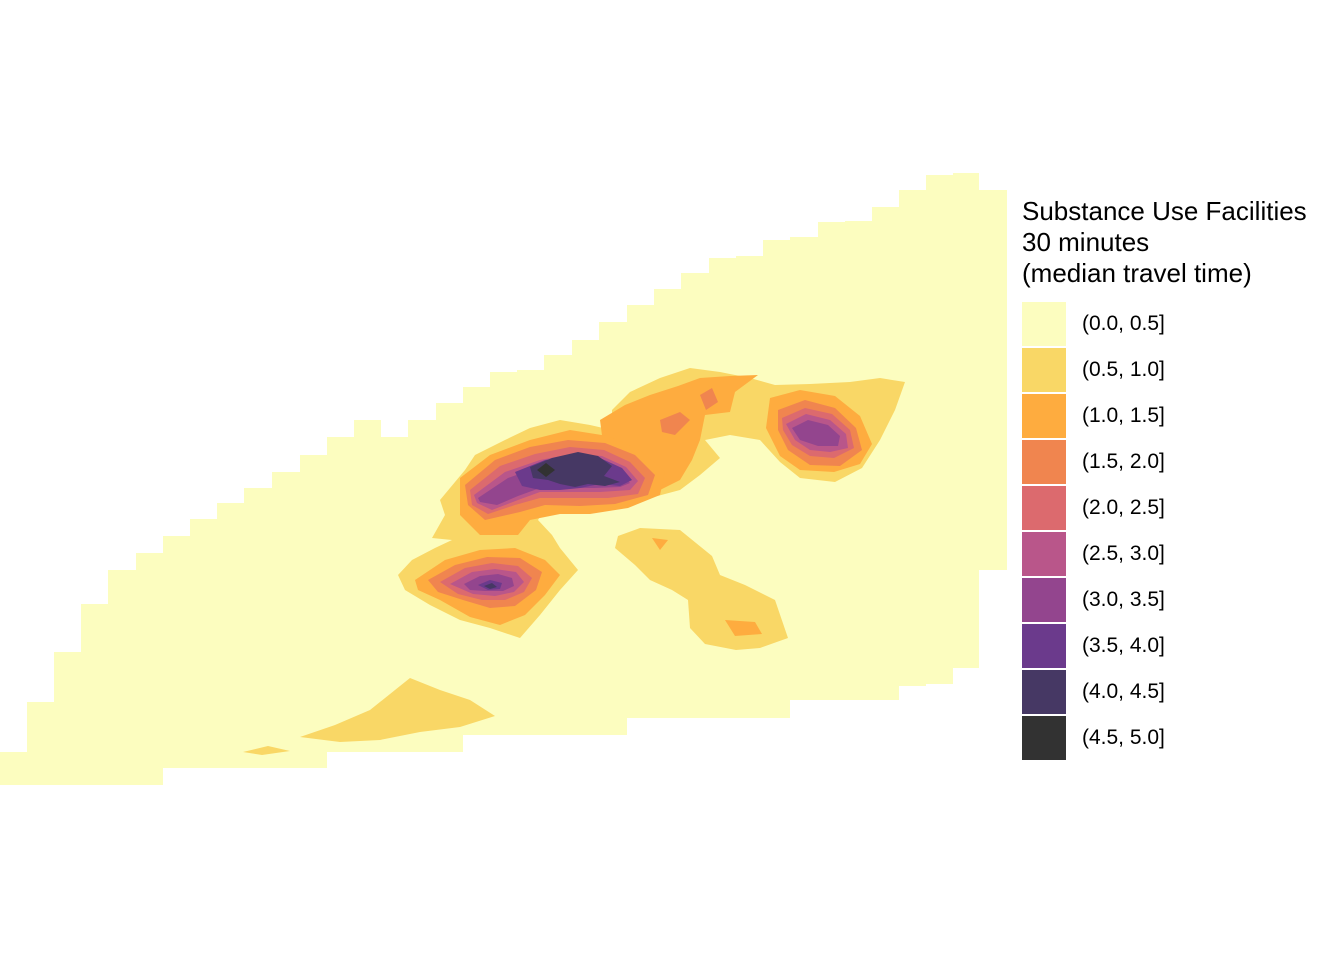 The image size is (1344, 960). I want to click on legend-item-1-0-1-5: (1.0, 1.5], so click(1183, 416).